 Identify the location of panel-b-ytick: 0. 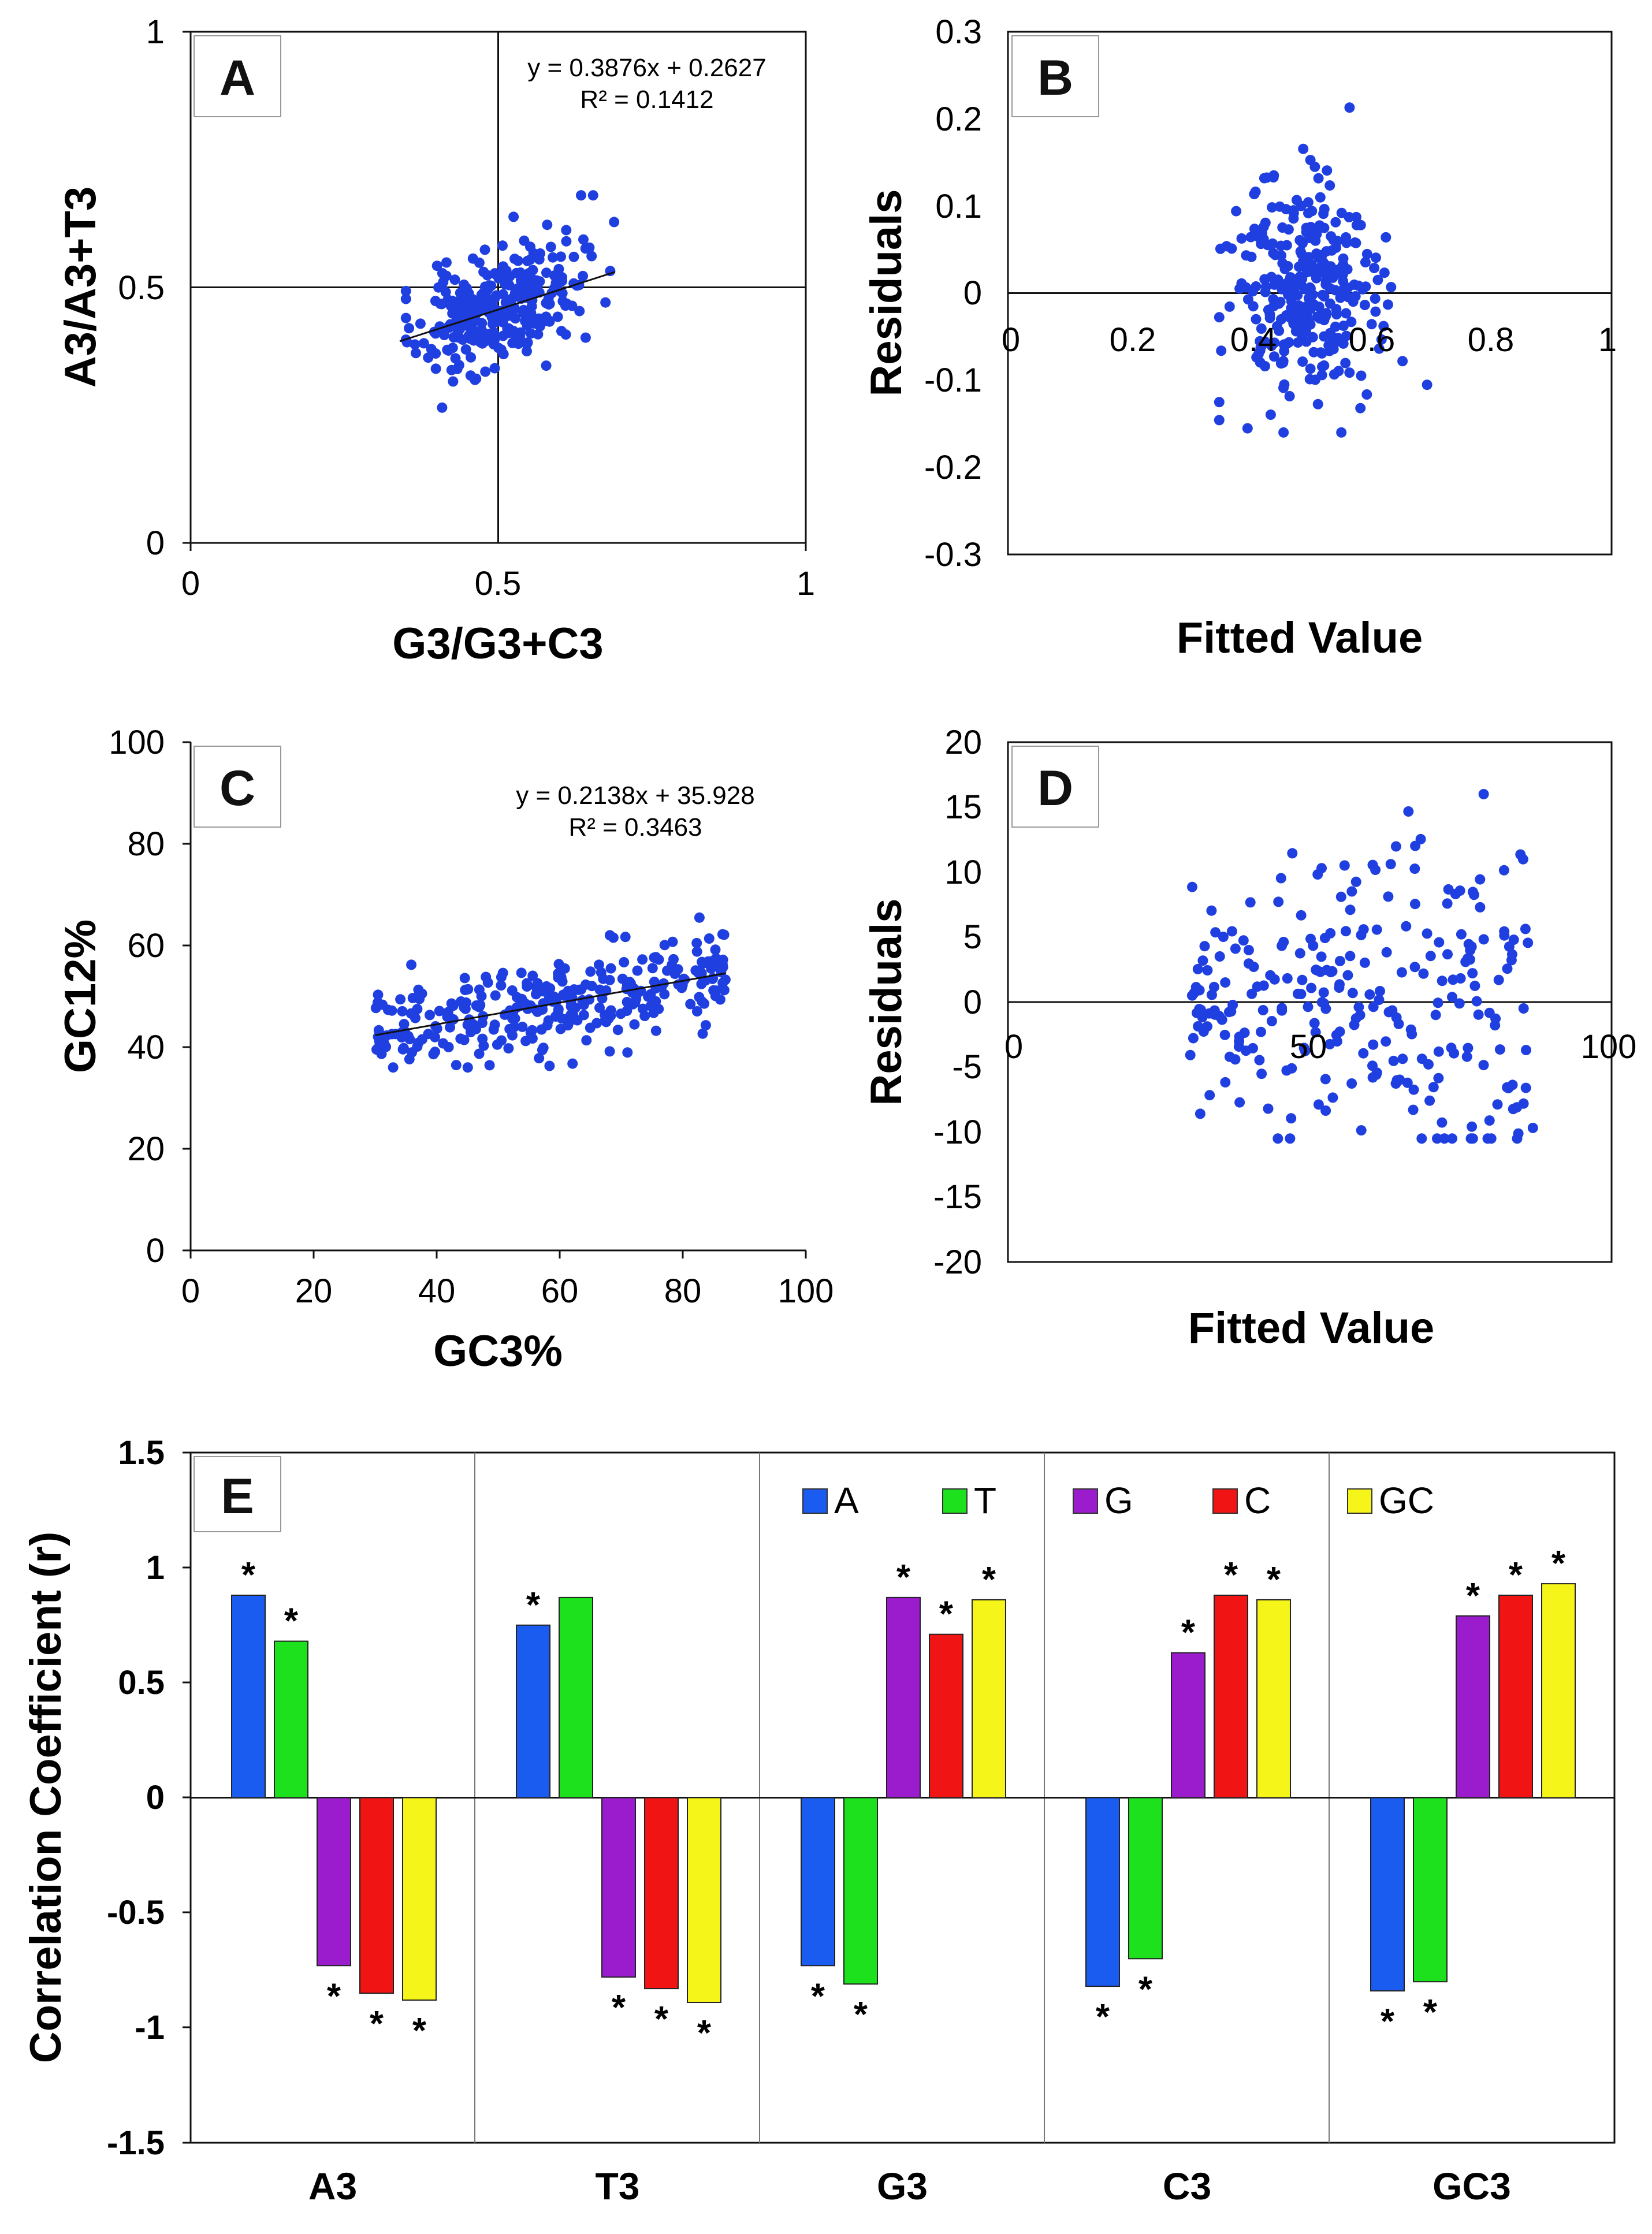
(973, 293).